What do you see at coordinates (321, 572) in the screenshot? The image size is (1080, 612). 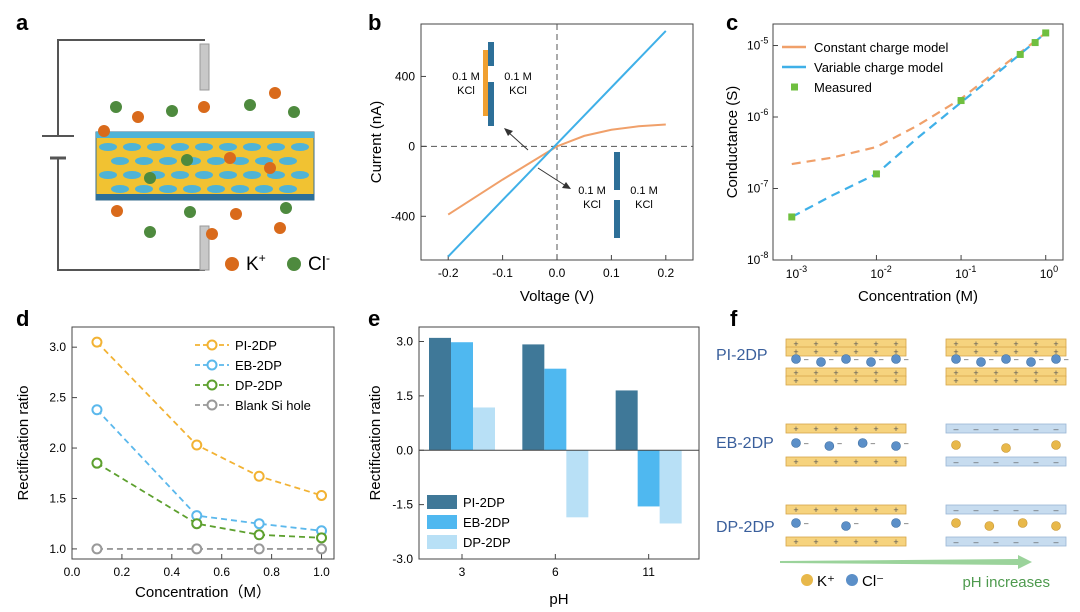 I see `x-tick-label-d: 1.0` at bounding box center [321, 572].